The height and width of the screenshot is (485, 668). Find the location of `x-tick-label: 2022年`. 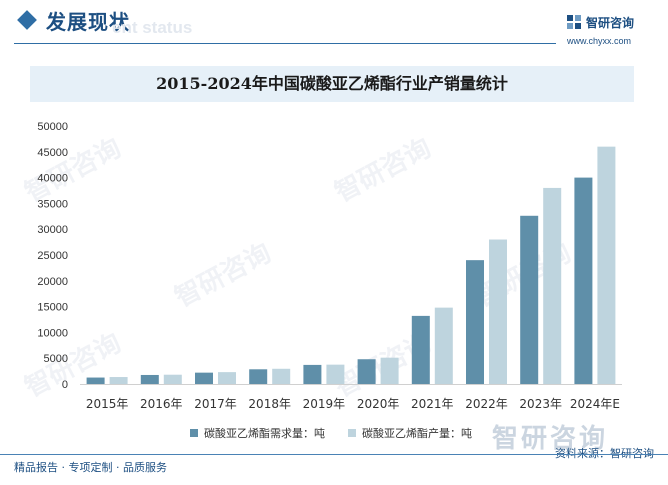

x-tick-label: 2022年 is located at coordinates (486, 403).